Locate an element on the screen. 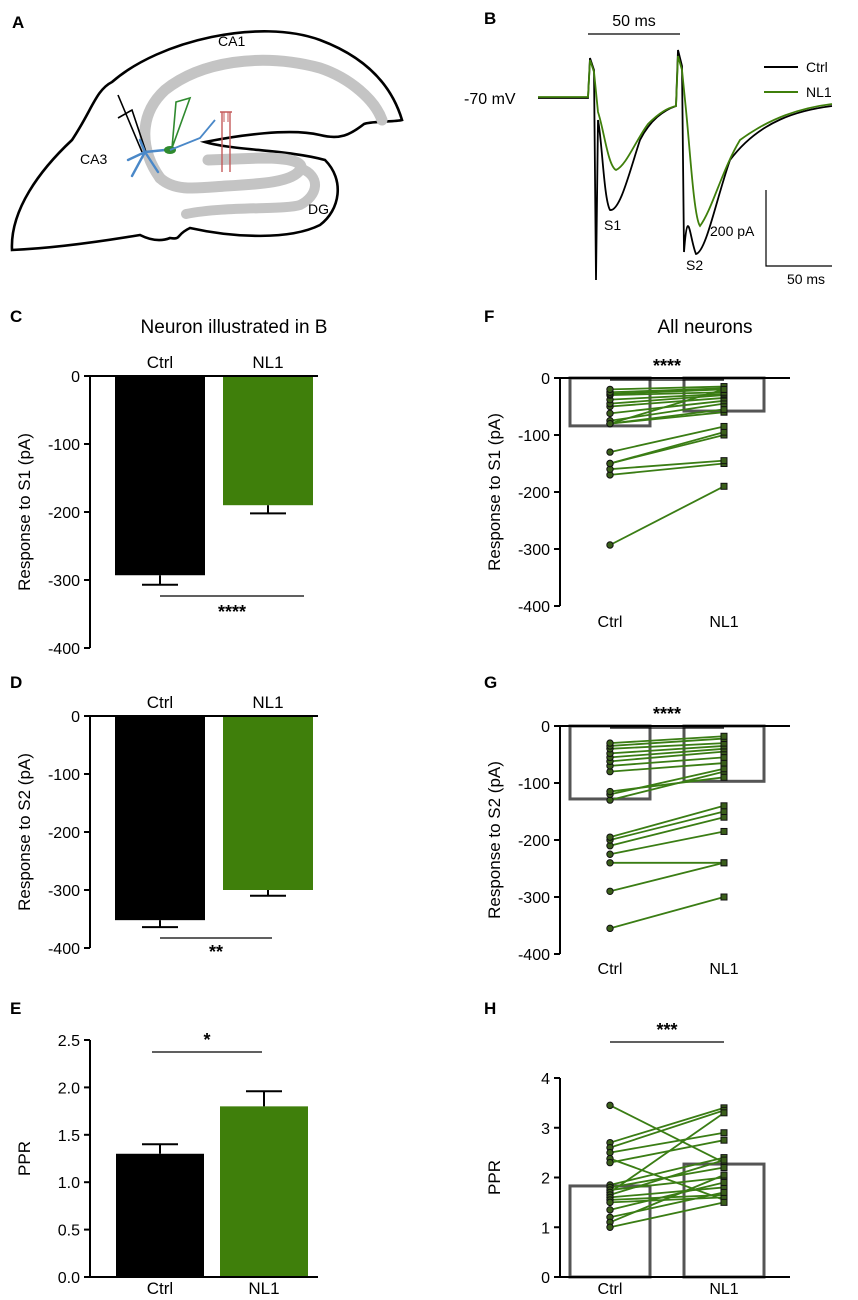  label-s2: S2 is located at coordinates (694, 265).